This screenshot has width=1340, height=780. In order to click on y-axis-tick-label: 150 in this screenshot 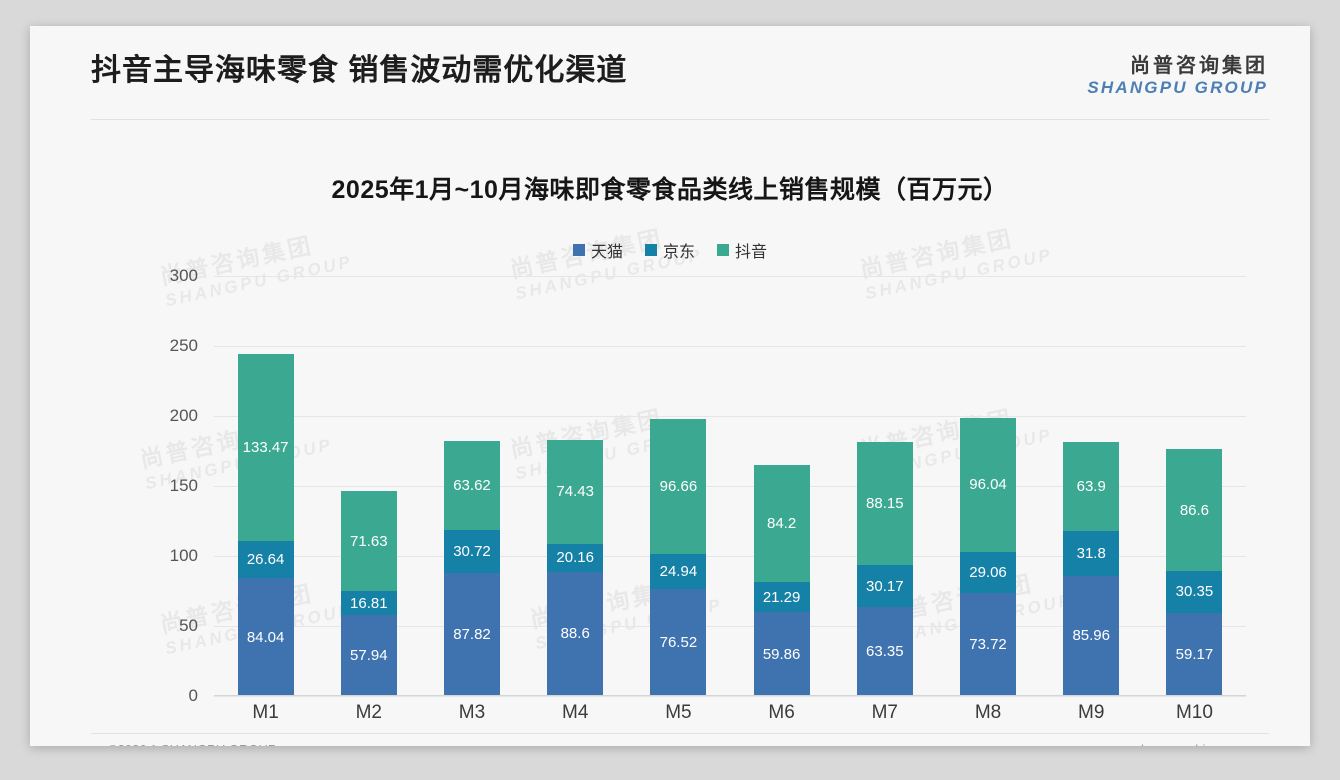, I will do `click(183, 485)`.